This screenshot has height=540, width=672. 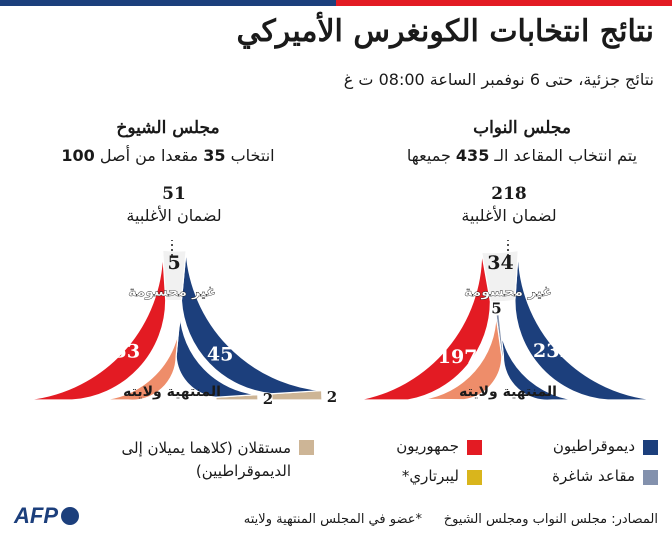 I want to click on senate-note: انتخاب 35 مقعدا من أصل 100, so click(x=168, y=155).